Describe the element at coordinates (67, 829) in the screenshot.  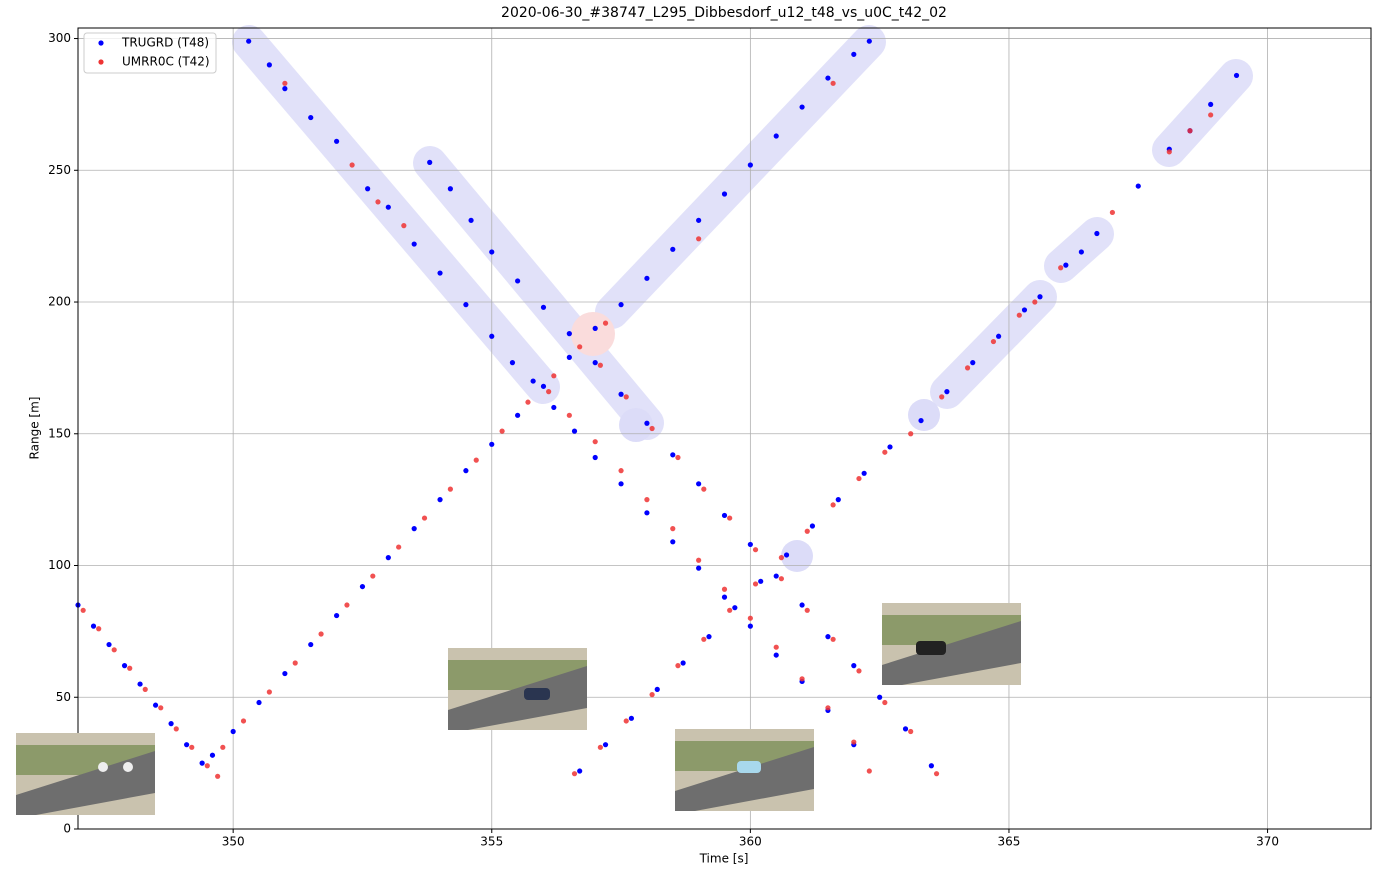
I see `y-tick-label: 0` at that location.